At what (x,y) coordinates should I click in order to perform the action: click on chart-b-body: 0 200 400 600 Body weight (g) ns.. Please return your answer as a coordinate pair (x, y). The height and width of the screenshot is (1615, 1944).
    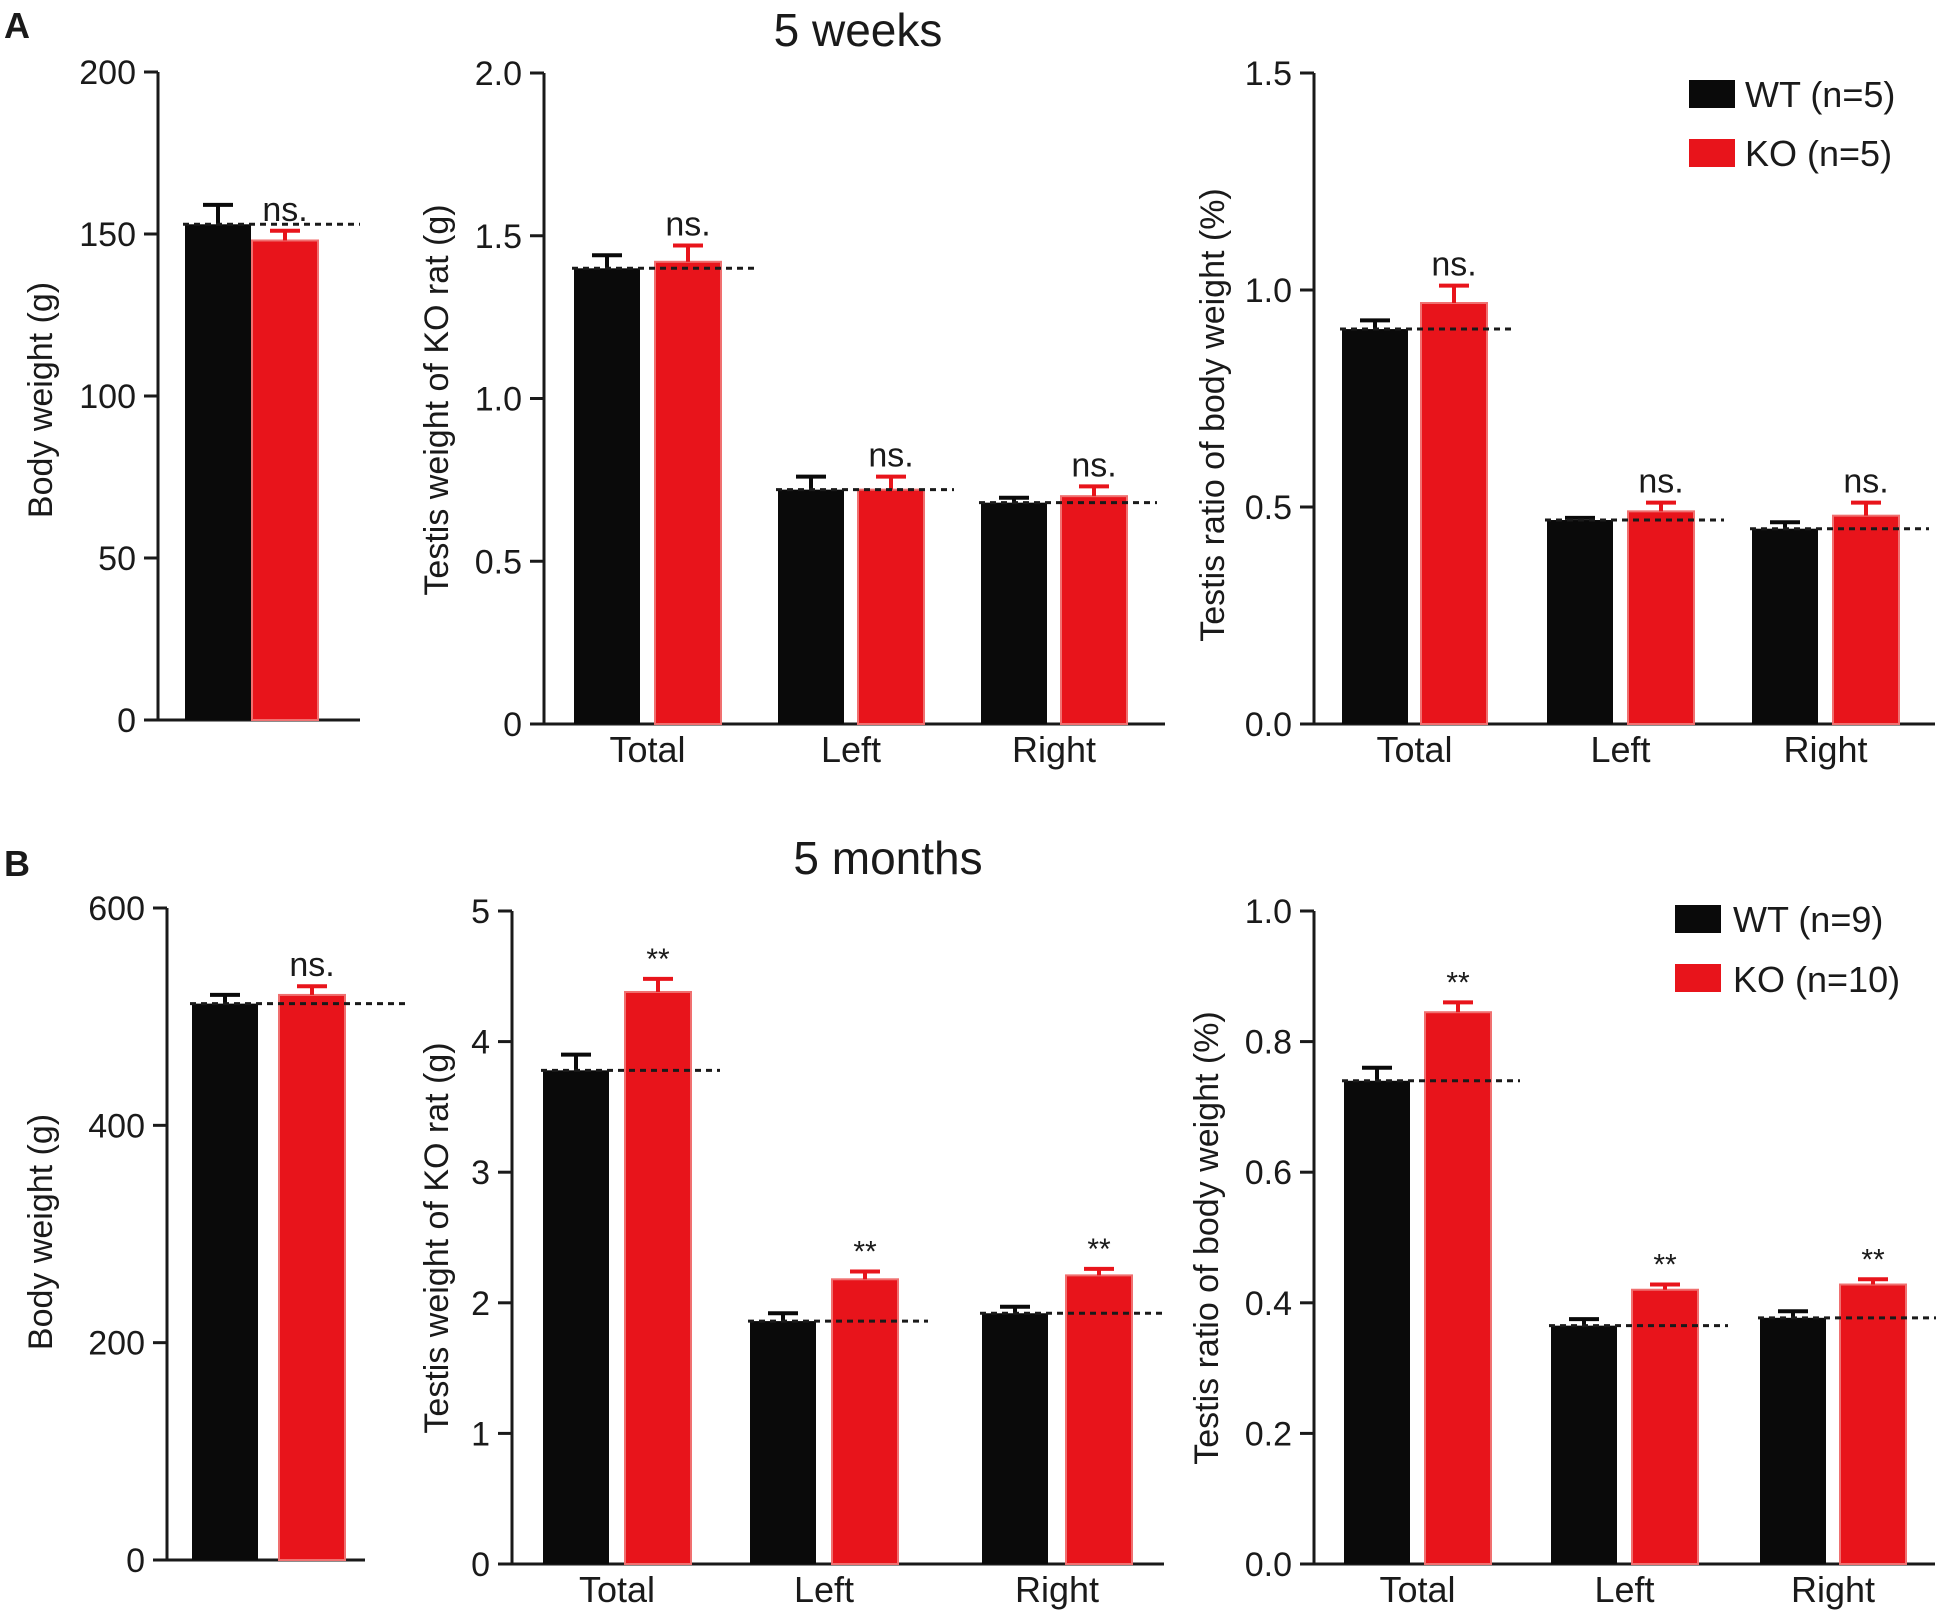
    Looking at the image, I should click on (213, 1235).